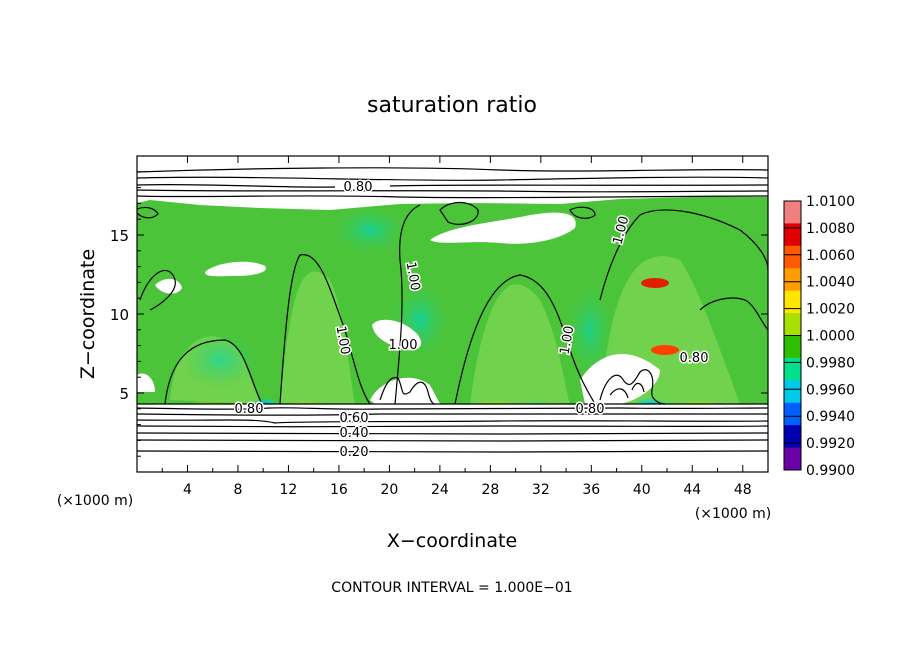 Image resolution: width=904 pixels, height=654 pixels. Describe the element at coordinates (733, 514) in the screenshot. I see `x-unit-label: (×1000 m)` at that location.